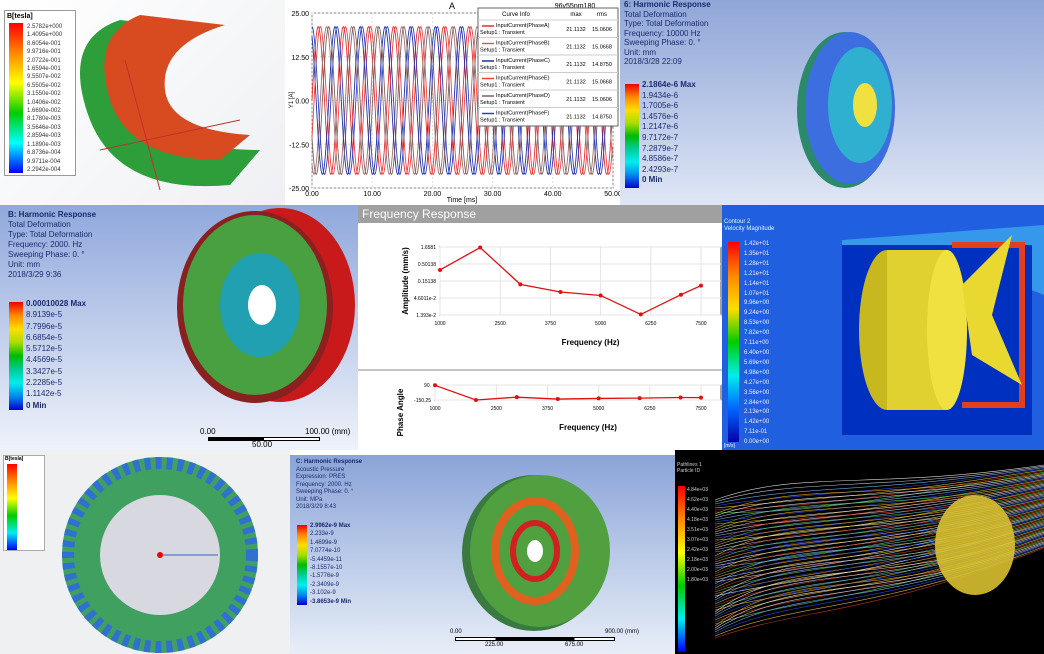 The width and height of the screenshot is (1044, 654). I want to click on series-line-InputCurrent(PhaseB), so click(462, 100).